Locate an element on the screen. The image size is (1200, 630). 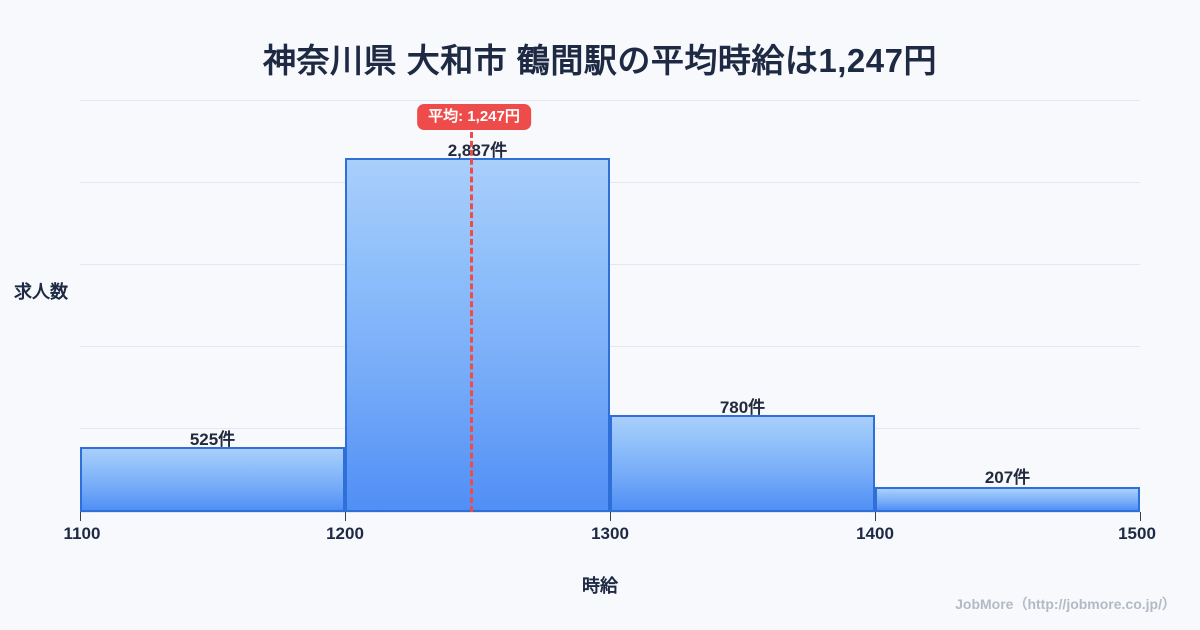
chart-title: 神奈川県 大和市 鶴間駅の平均時給は1,247円 is located at coordinates (600, 60).